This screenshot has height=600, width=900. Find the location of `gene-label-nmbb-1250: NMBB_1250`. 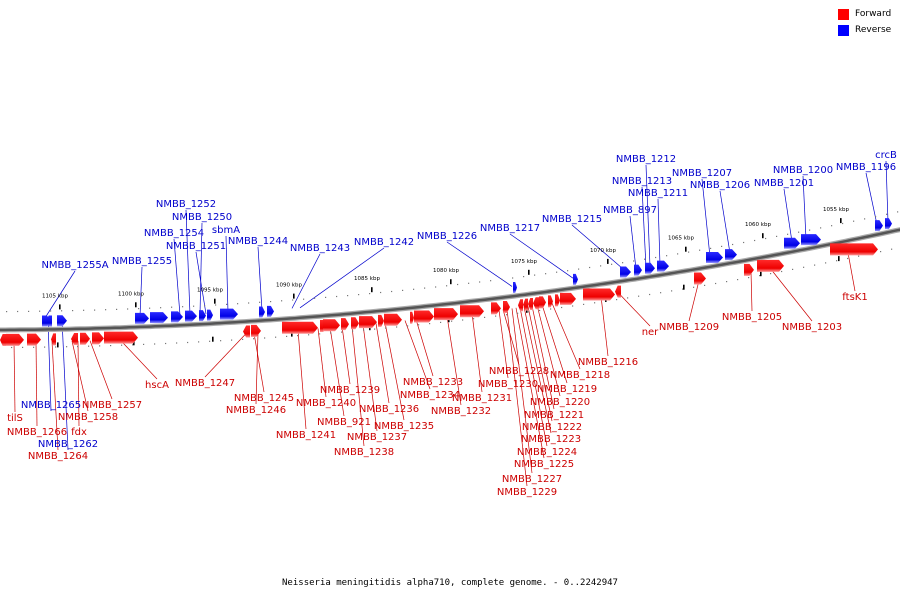

gene-label-nmbb-1250: NMBB_1250 is located at coordinates (202, 217).